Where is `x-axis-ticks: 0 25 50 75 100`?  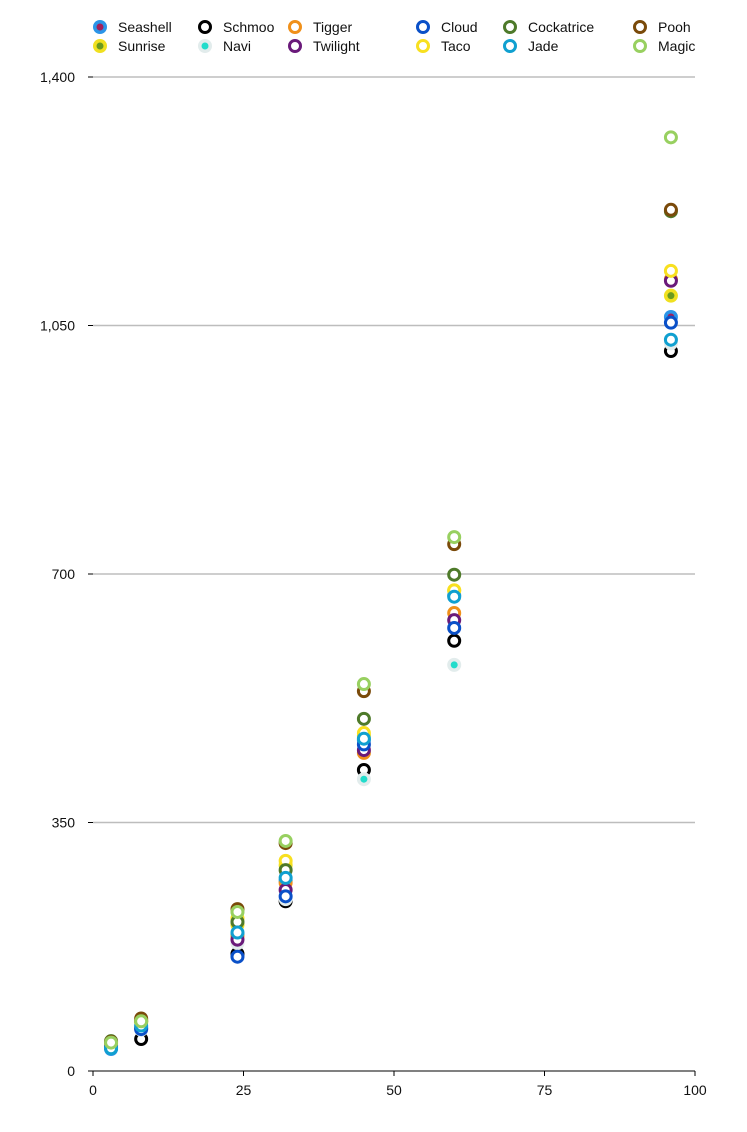
x-axis-ticks: 0 25 50 75 100 is located at coordinates (398, 1084).